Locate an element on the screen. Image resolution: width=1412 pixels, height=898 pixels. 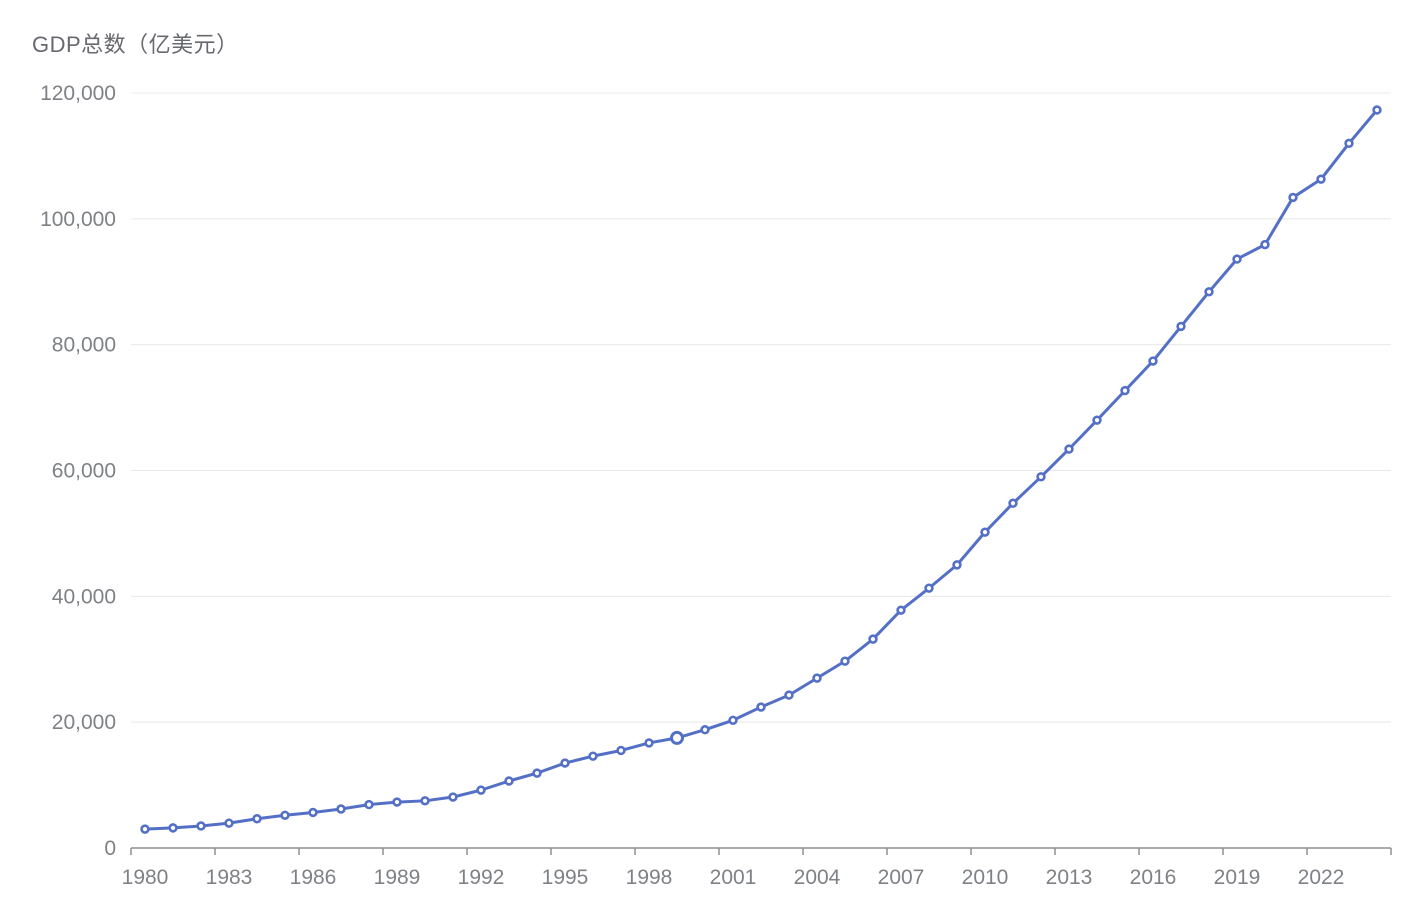
y-tick-label: 120,000 is located at coordinates (78, 93).